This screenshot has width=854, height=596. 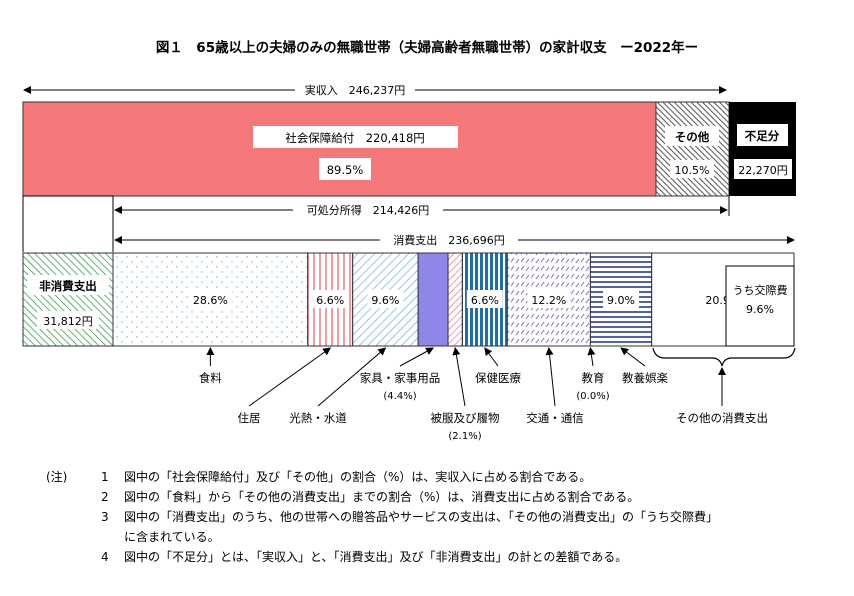 What do you see at coordinates (355, 90) in the screenshot?
I see `income-total-label: 実収入 246,237円` at bounding box center [355, 90].